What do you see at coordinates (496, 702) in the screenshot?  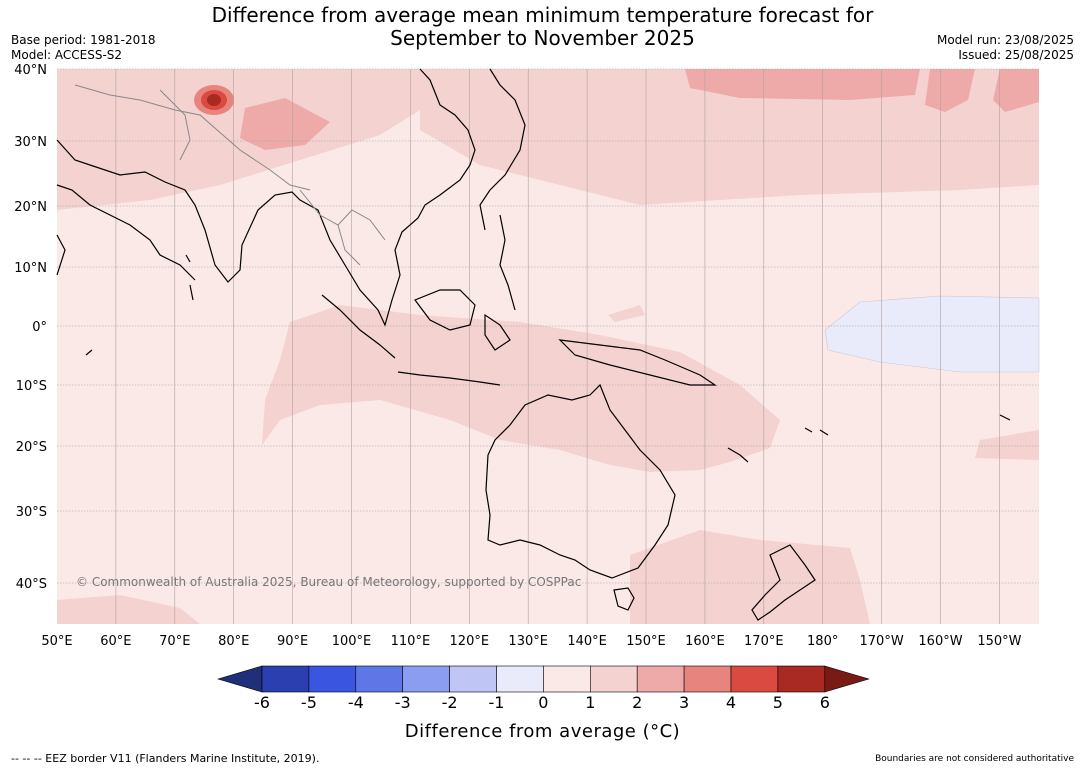 I see `colorbar-tick-label: -1` at bounding box center [496, 702].